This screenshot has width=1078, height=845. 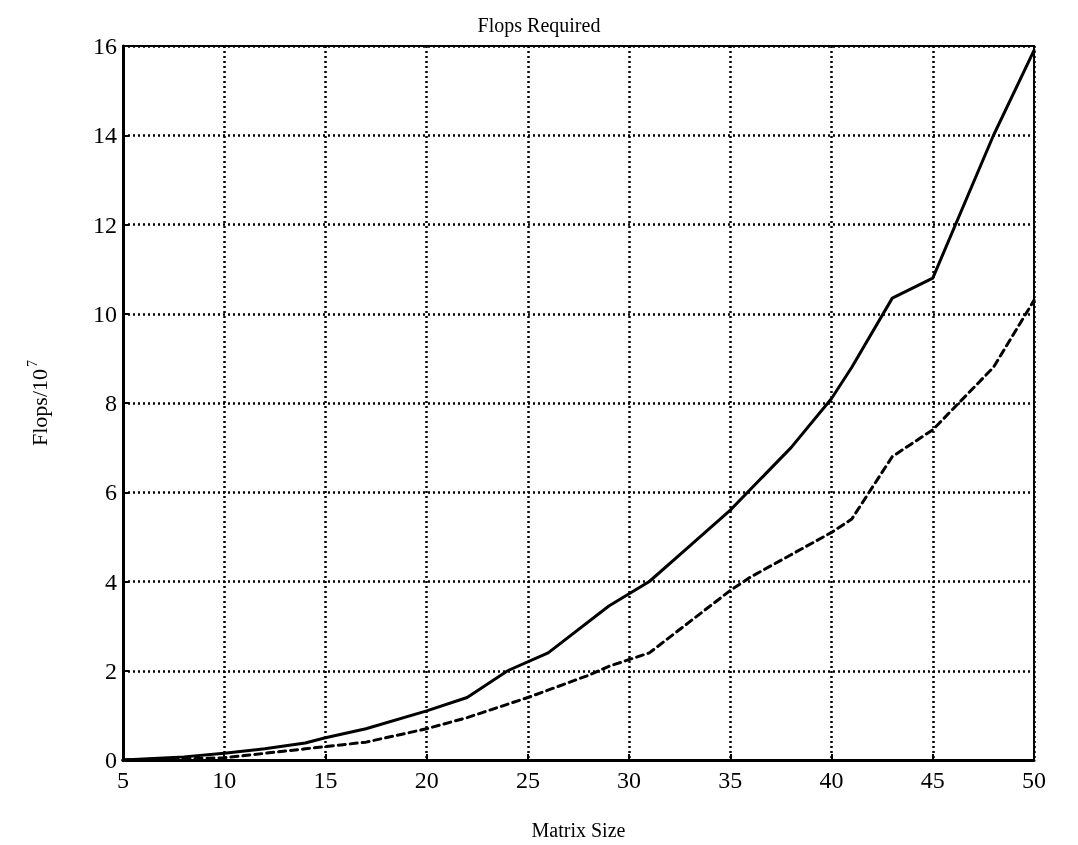 I want to click on y-tick-label: 8, so click(x=111, y=403).